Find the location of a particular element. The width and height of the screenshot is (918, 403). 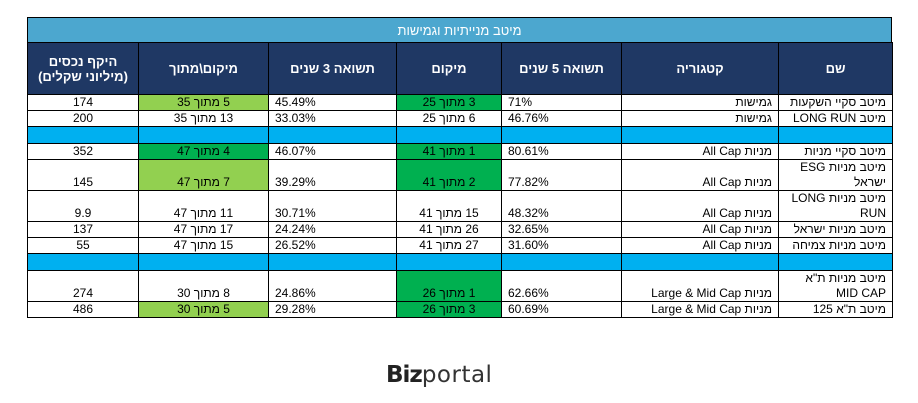

cell-rank-5y: 26 מתוך 41 is located at coordinates (449, 229).